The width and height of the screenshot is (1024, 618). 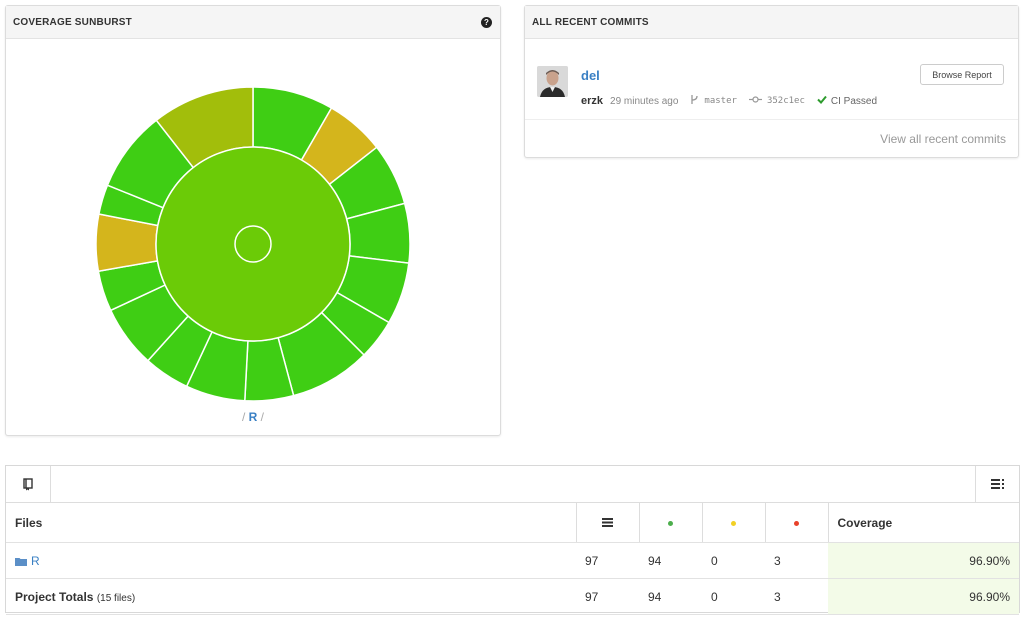 I want to click on table-header-row: Files Coverage, so click(x=512, y=523).